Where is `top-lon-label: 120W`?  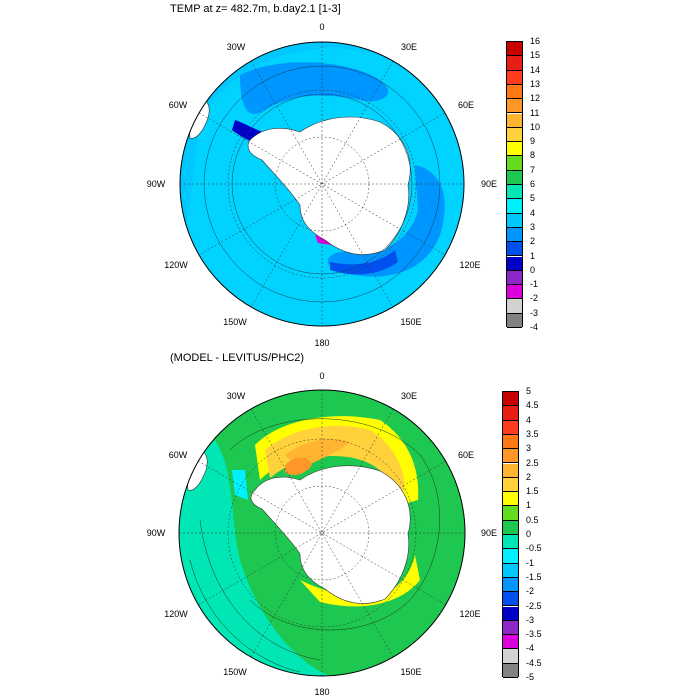
top-lon-label: 120W is located at coordinates (176, 265).